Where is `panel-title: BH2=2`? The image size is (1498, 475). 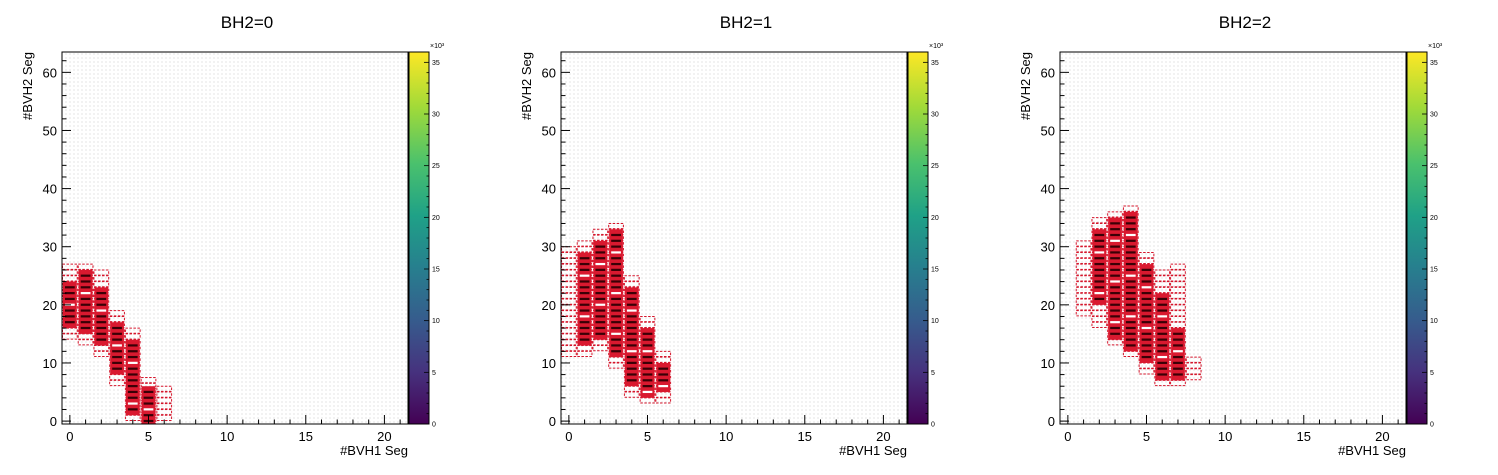
panel-title: BH2=2 is located at coordinates (1245, 22).